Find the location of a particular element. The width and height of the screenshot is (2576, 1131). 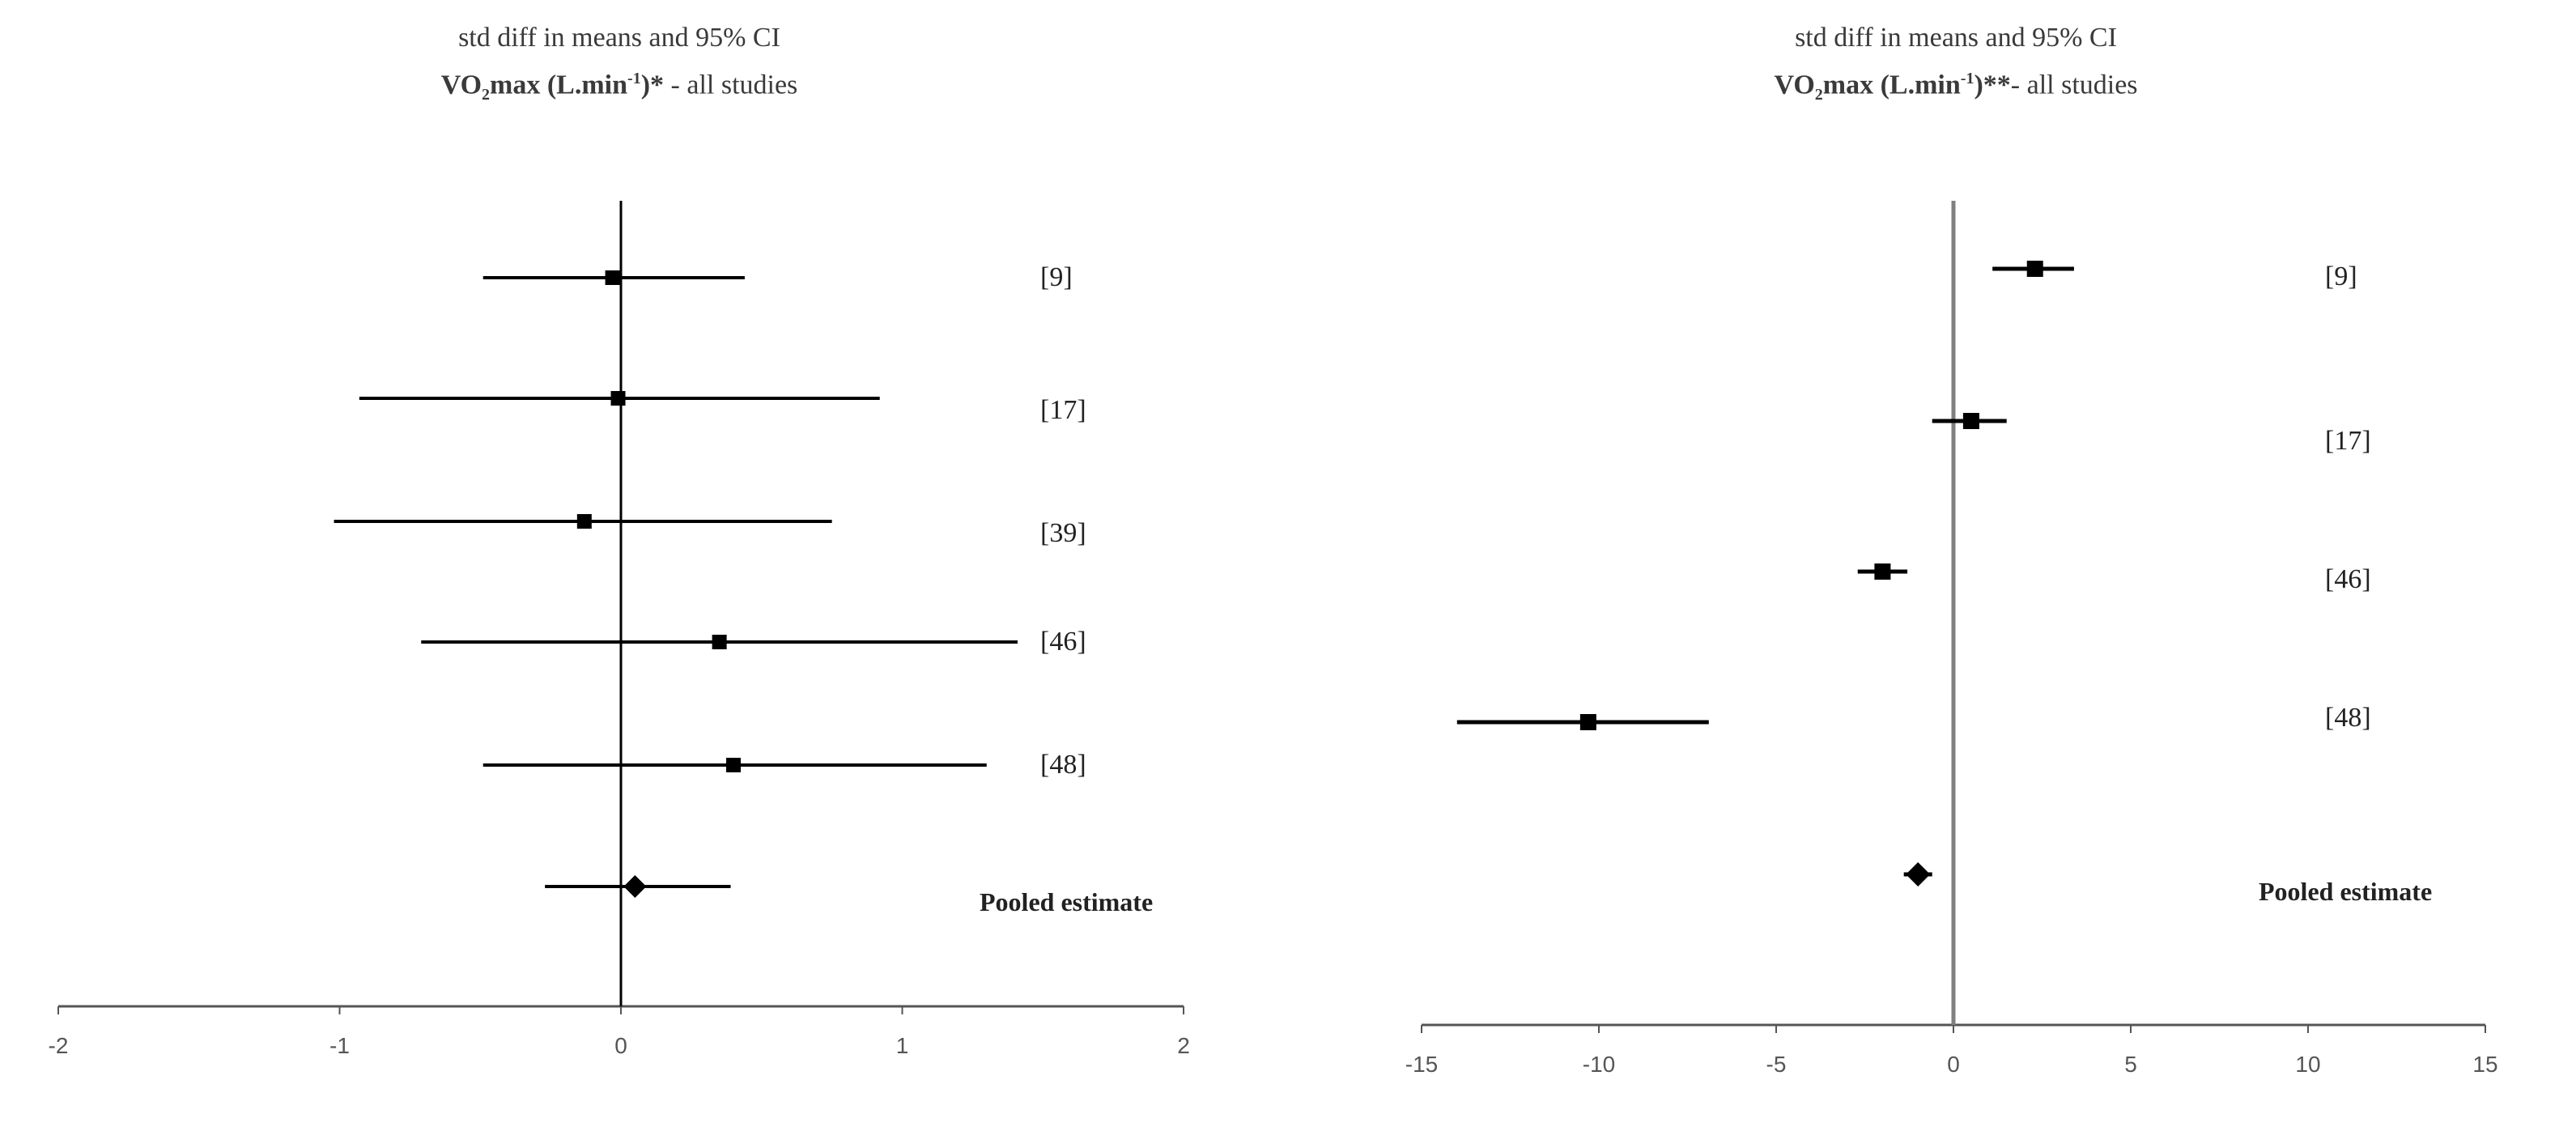

x-tick-label: -5 is located at coordinates (1776, 1064).